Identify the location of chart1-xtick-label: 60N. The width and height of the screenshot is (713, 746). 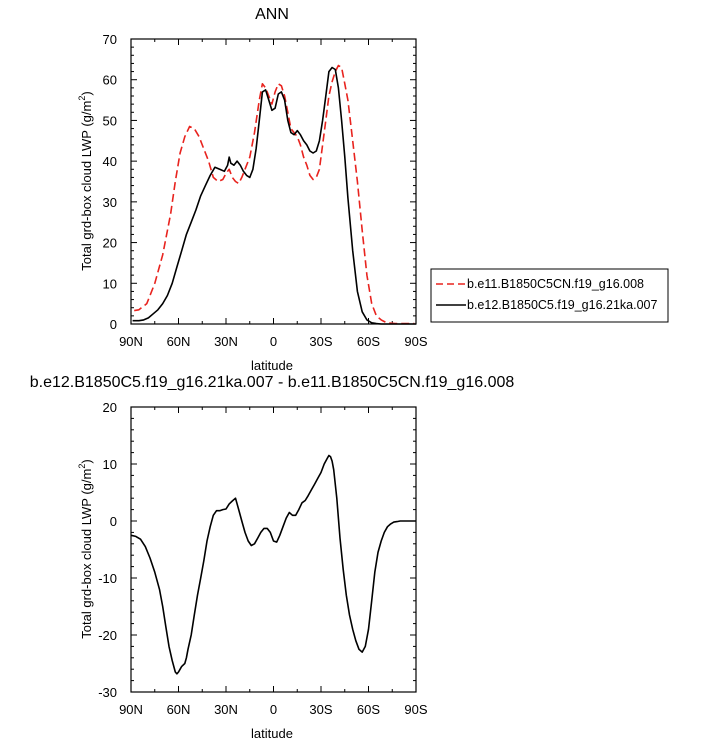
(179, 341).